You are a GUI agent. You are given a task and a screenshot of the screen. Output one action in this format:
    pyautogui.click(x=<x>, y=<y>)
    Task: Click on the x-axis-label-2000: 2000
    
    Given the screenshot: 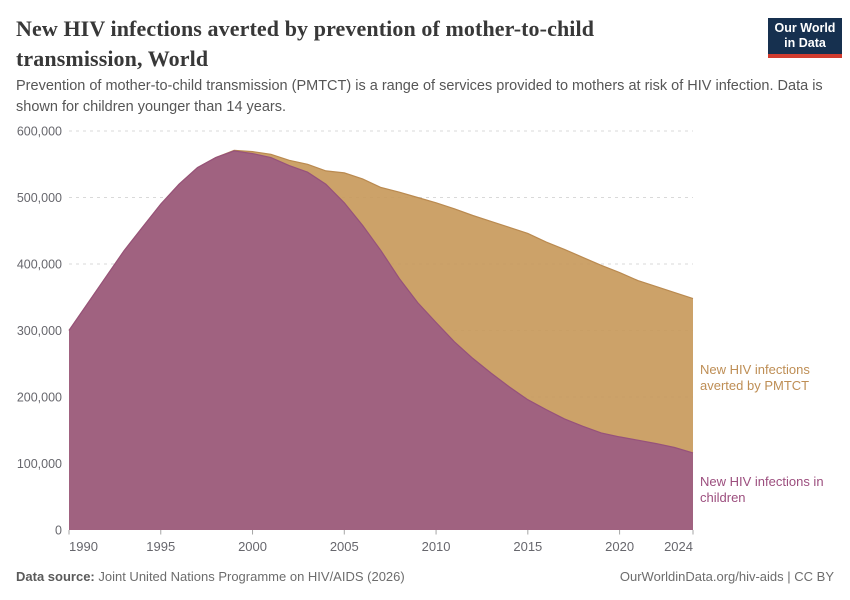 What is the action you would take?
    pyautogui.click(x=252, y=546)
    